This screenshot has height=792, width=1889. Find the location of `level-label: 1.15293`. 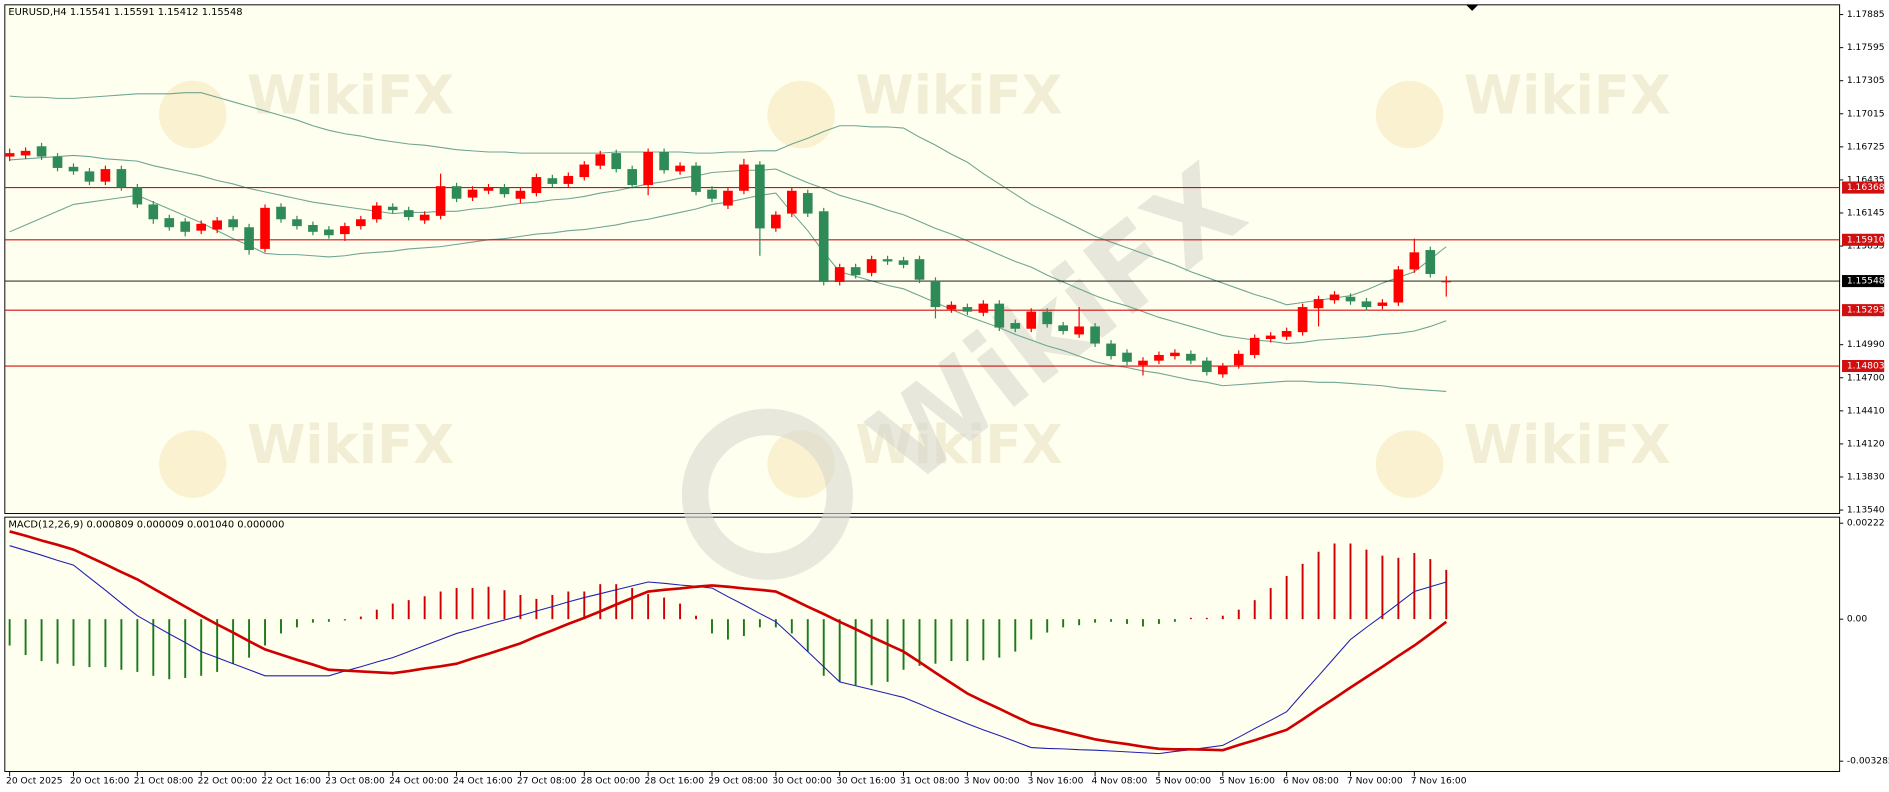

level-label: 1.15293 is located at coordinates (1866, 311).